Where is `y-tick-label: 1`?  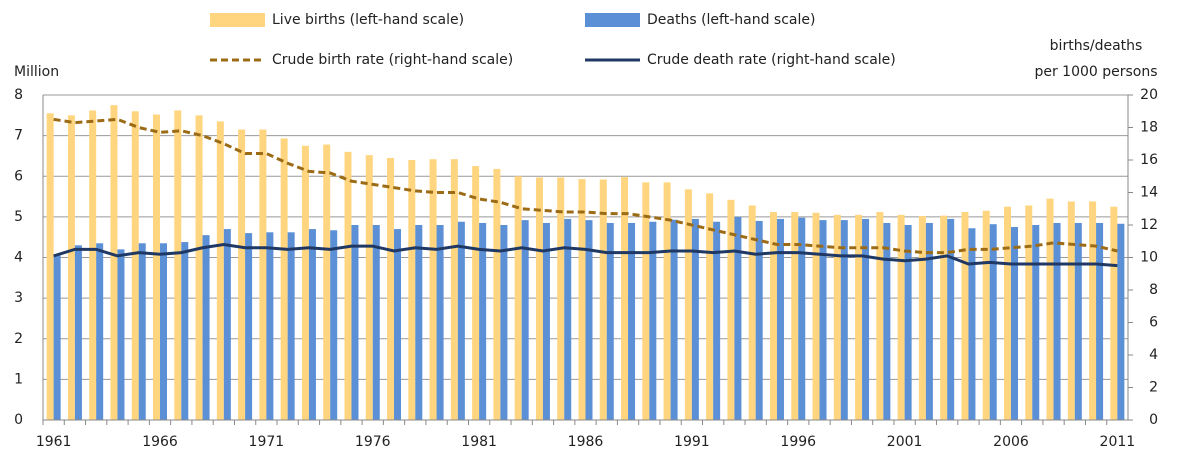 y-tick-label: 1 is located at coordinates (18, 379).